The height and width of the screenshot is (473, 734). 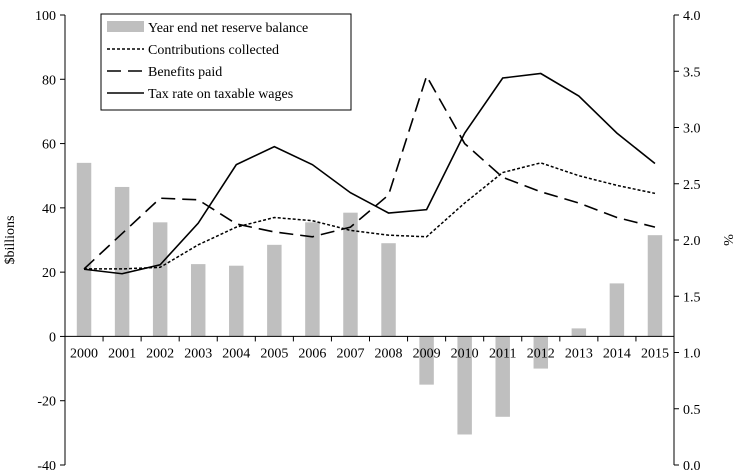 What do you see at coordinates (84, 249) in the screenshot?
I see `bar-2000` at bounding box center [84, 249].